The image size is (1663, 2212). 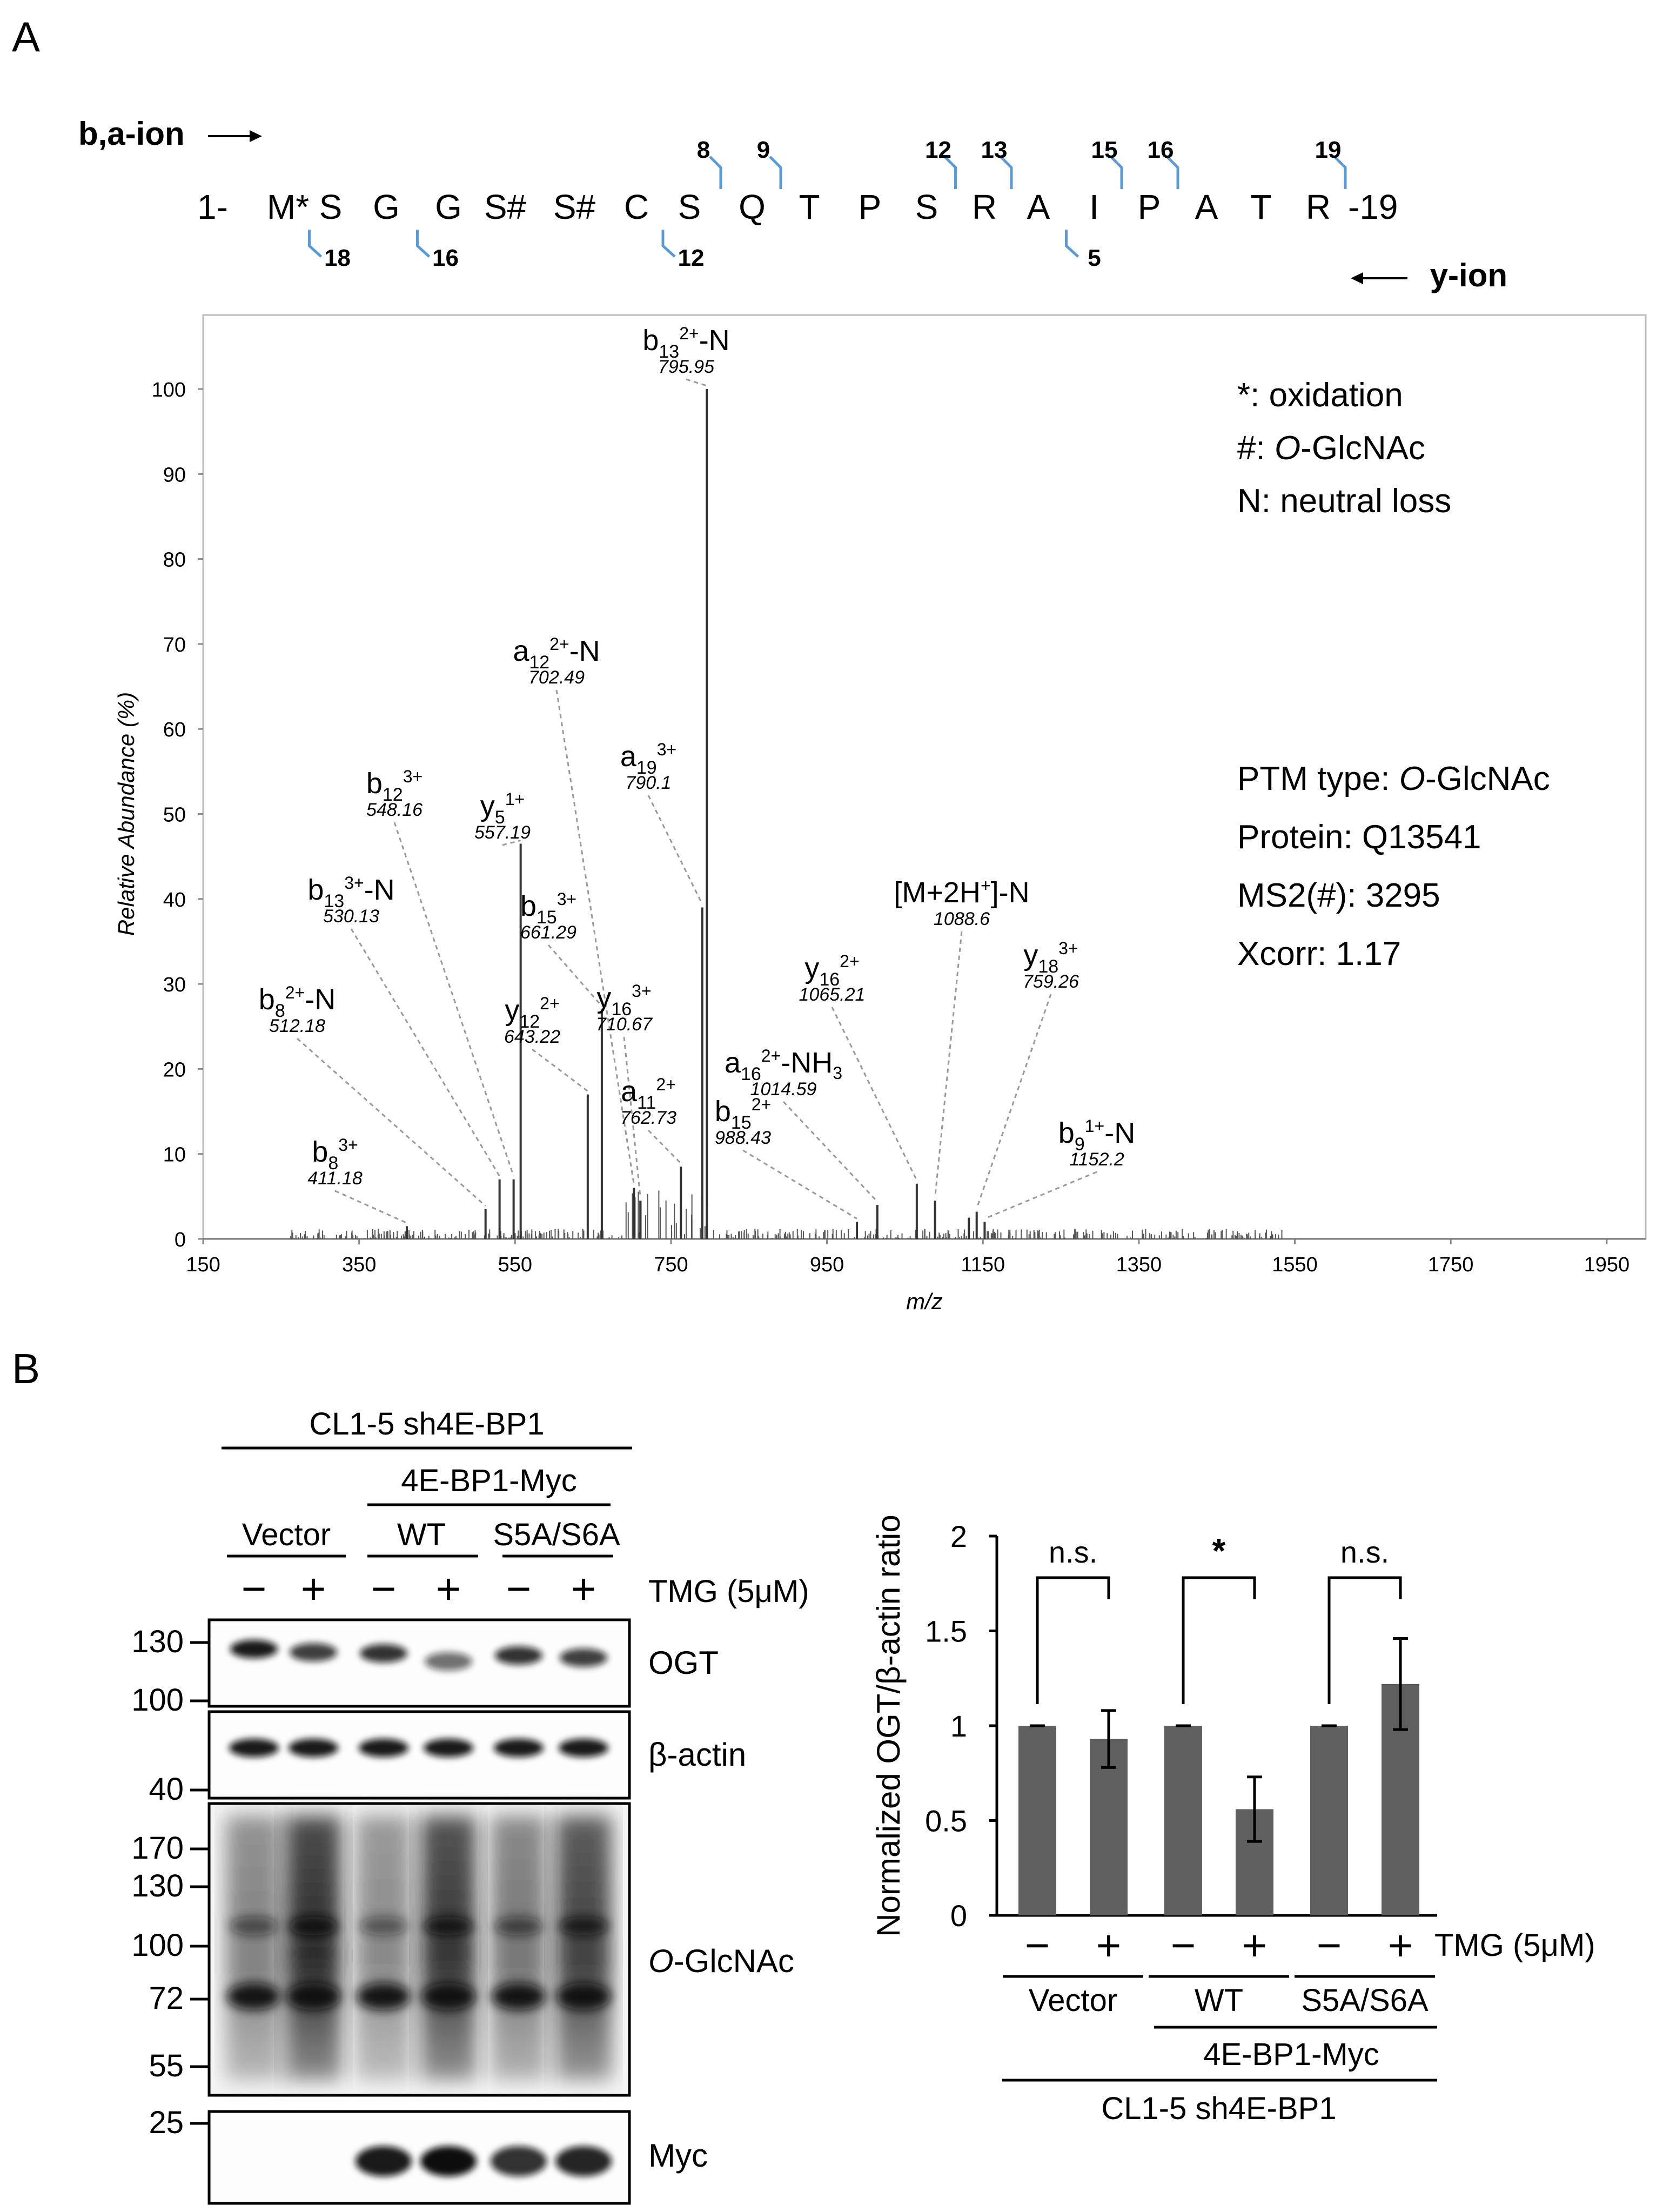 I want to click on b-break-label: 12, so click(x=938, y=150).